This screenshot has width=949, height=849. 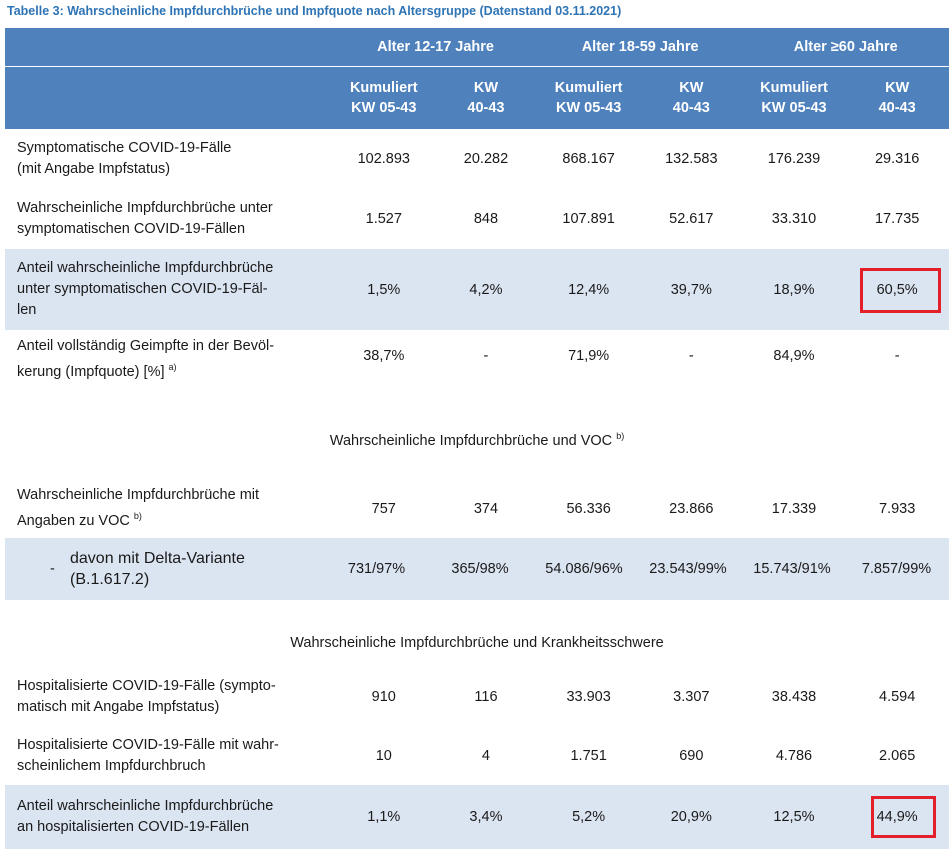 I want to click on table-cell: 10, so click(x=383, y=756).